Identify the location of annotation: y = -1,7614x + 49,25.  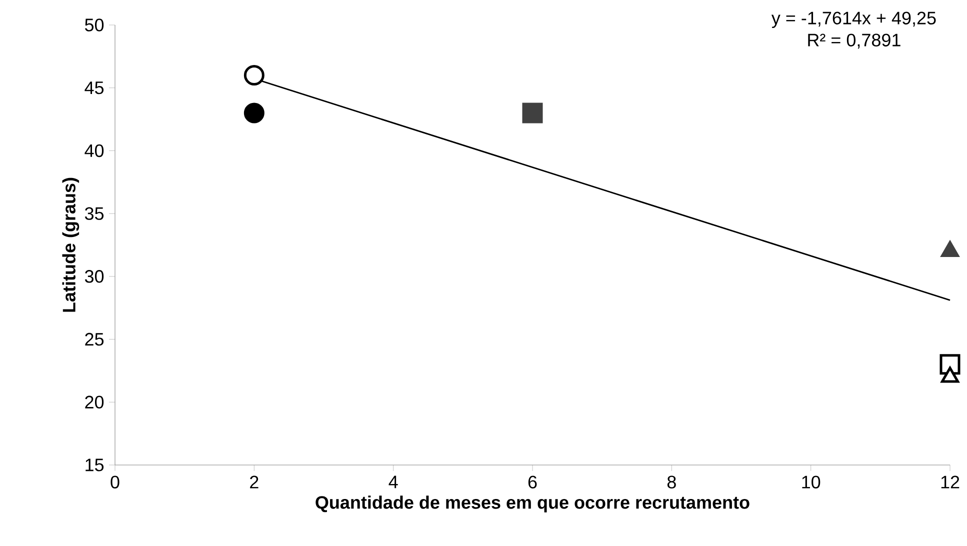
(853, 20).